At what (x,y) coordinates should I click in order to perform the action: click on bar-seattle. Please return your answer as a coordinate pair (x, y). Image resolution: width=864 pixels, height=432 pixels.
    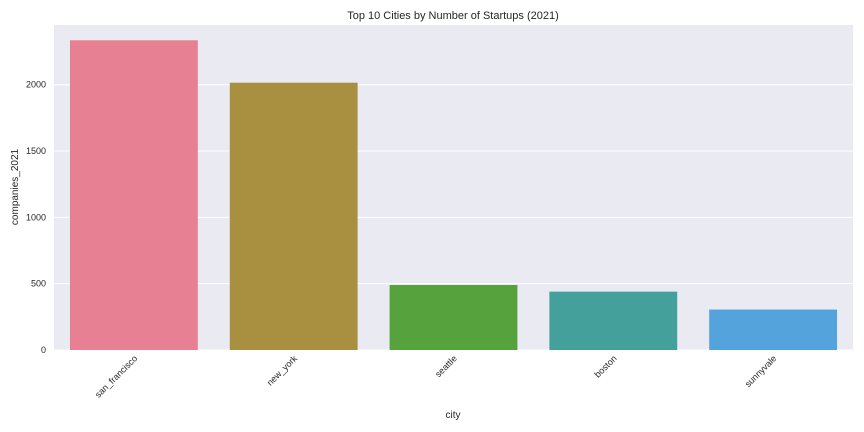
    Looking at the image, I should click on (453, 317).